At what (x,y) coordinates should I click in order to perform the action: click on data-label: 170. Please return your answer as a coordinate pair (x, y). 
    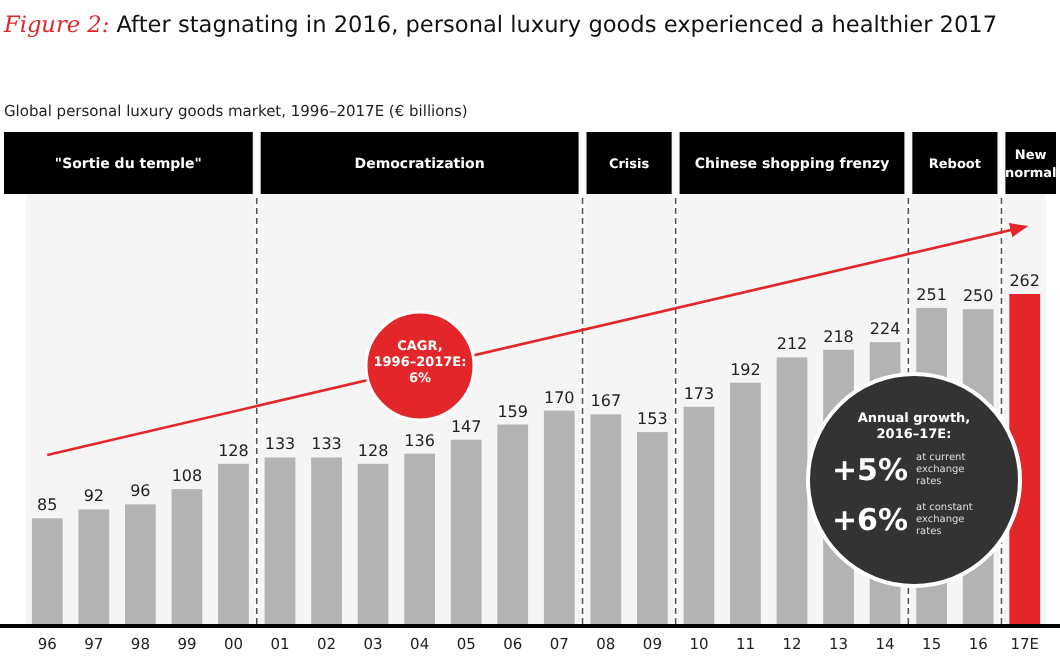
    Looking at the image, I should click on (559, 397).